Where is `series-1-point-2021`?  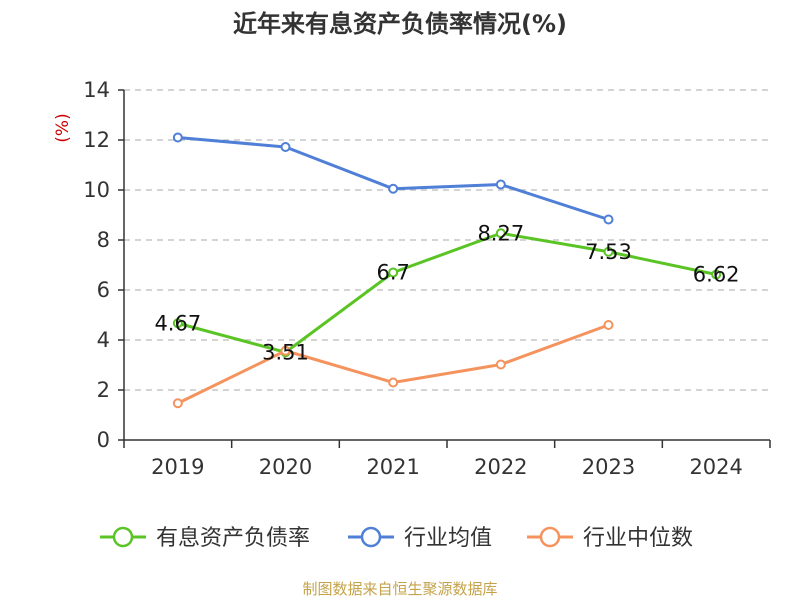
series-1-point-2021 is located at coordinates (393, 188).